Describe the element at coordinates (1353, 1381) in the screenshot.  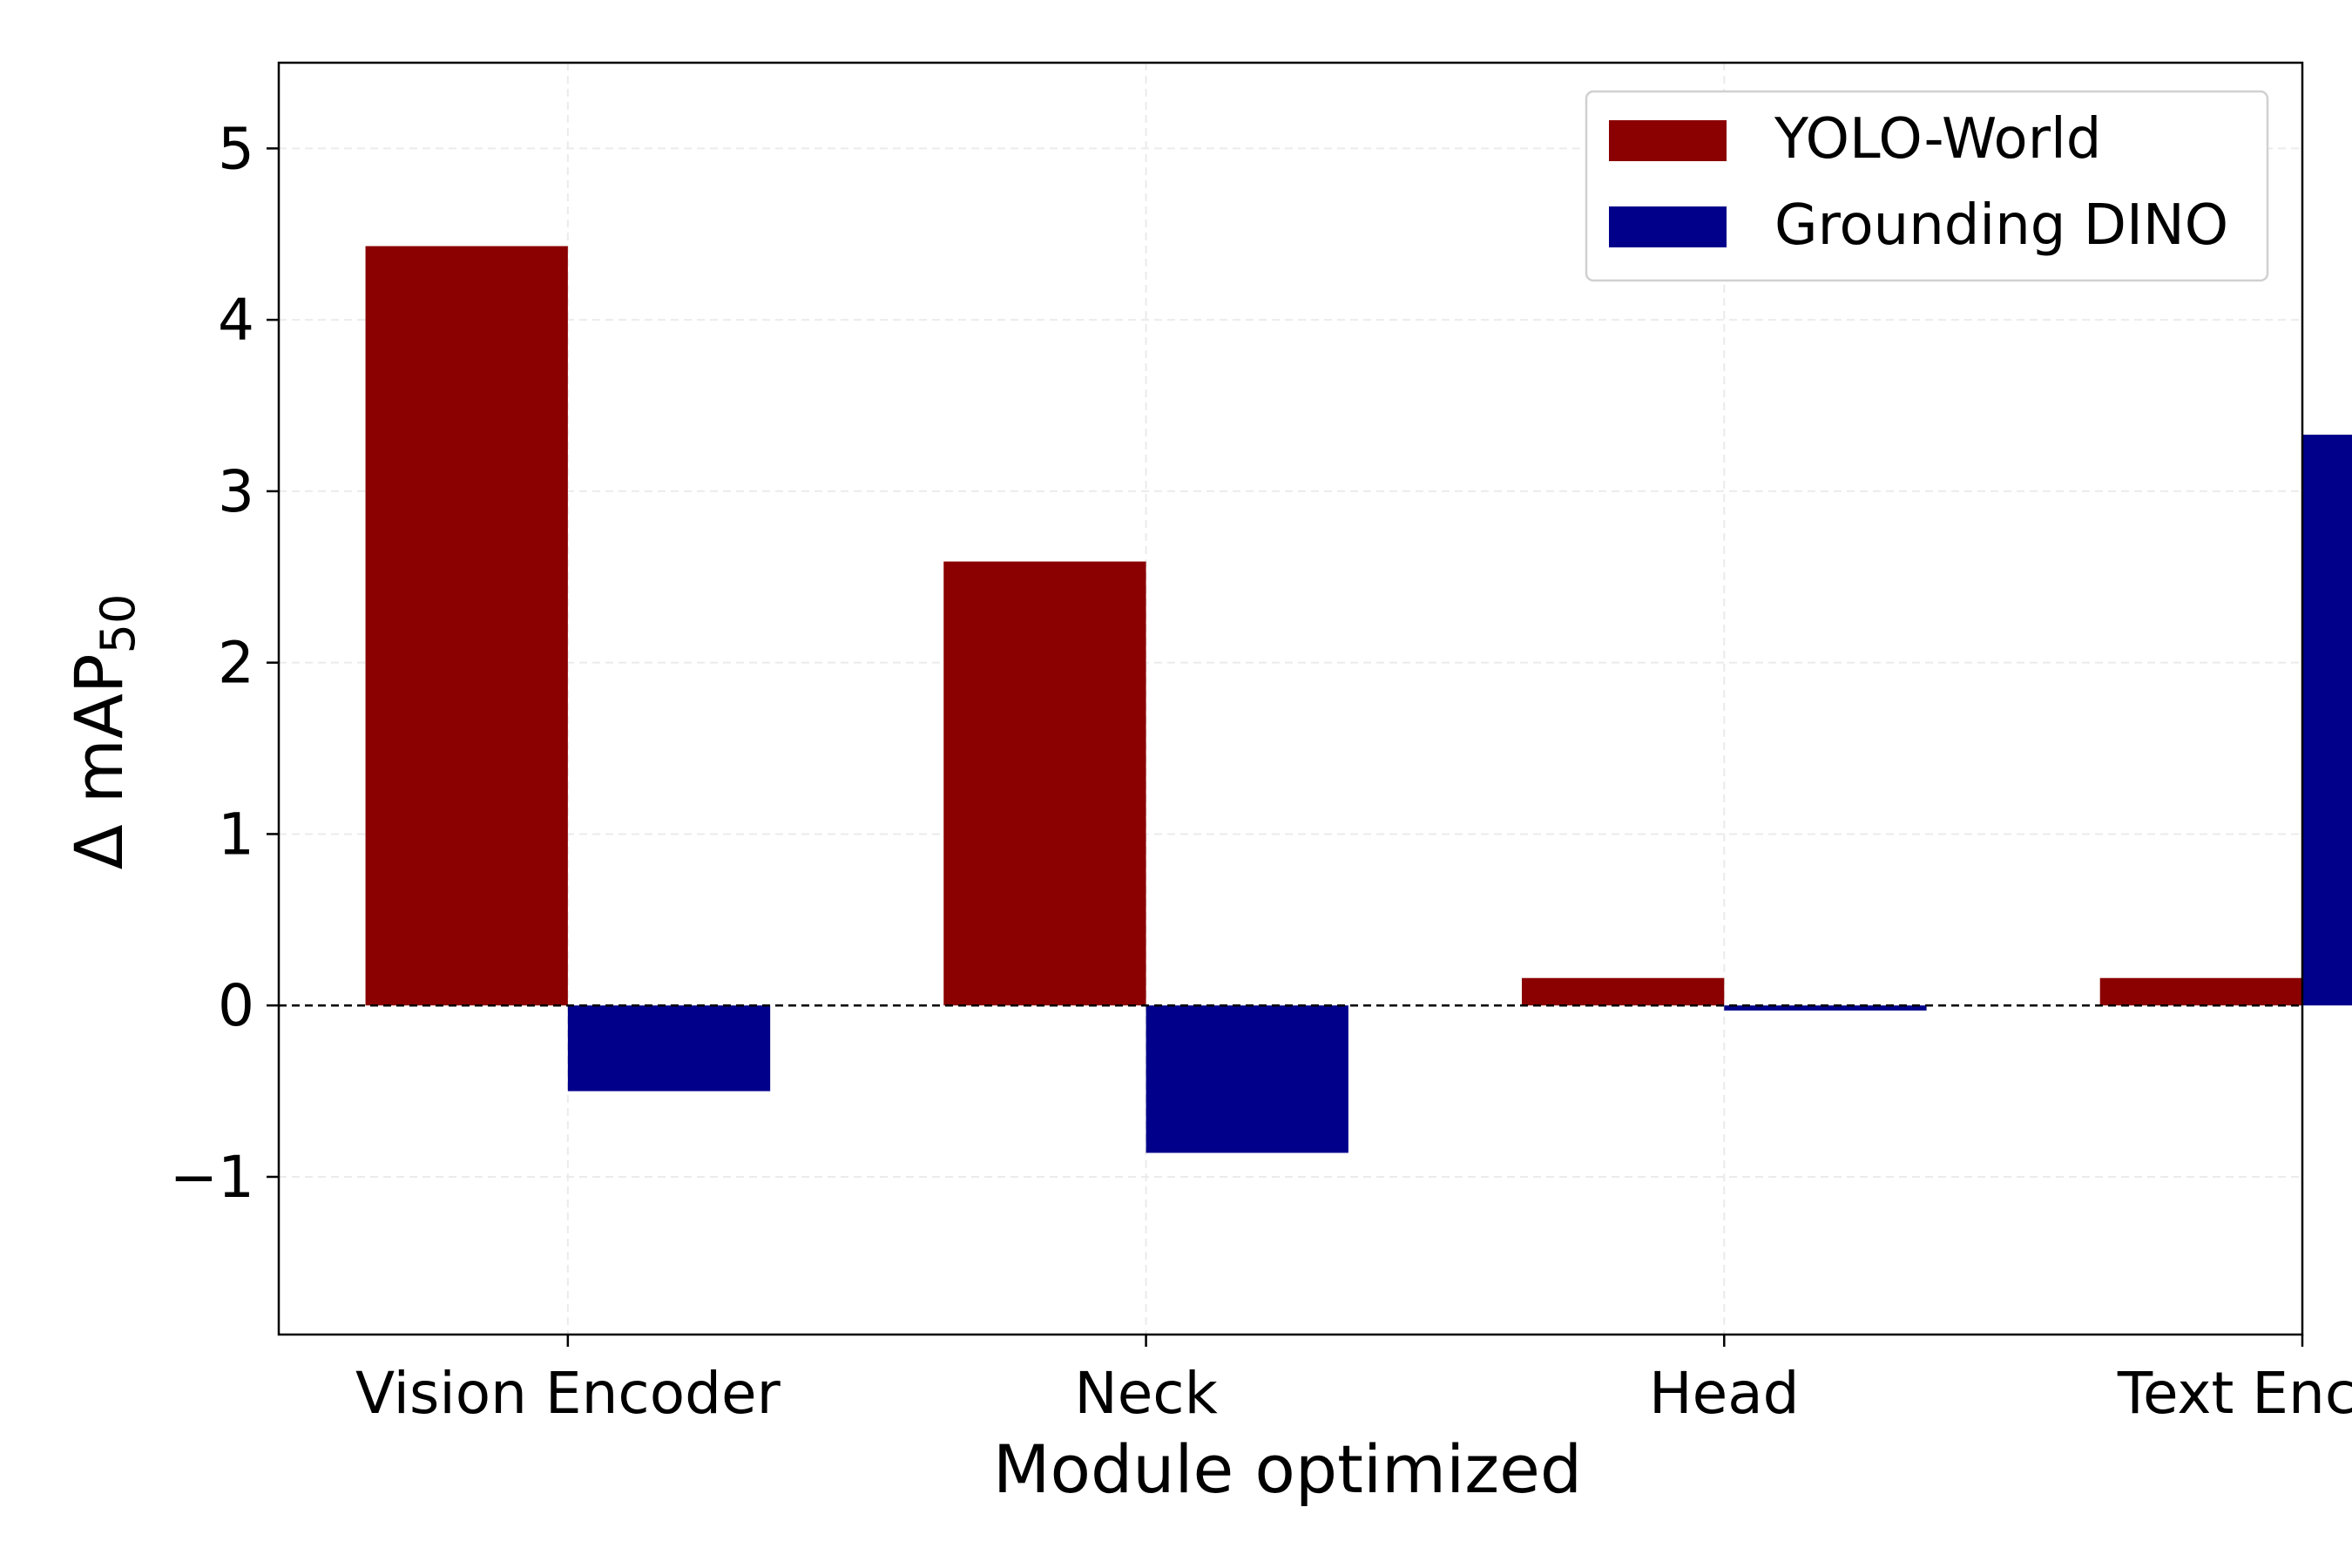
I see `x-axis: Vision Encoder Neck Head Text Encoder` at that location.